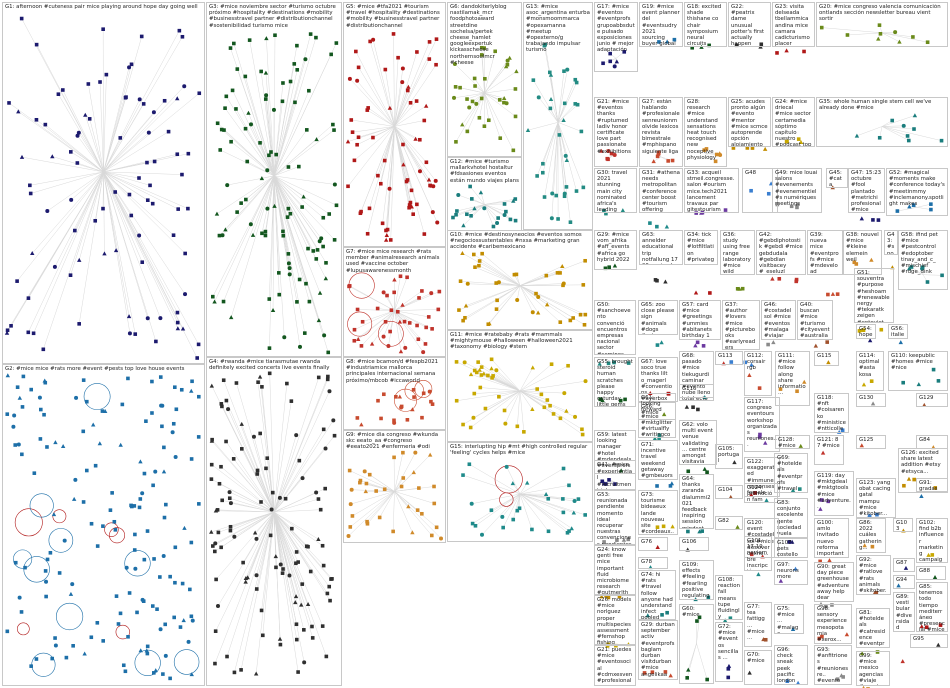 This screenshot has height=688, width=950. I want to click on edge-g15, so click(544, 512).